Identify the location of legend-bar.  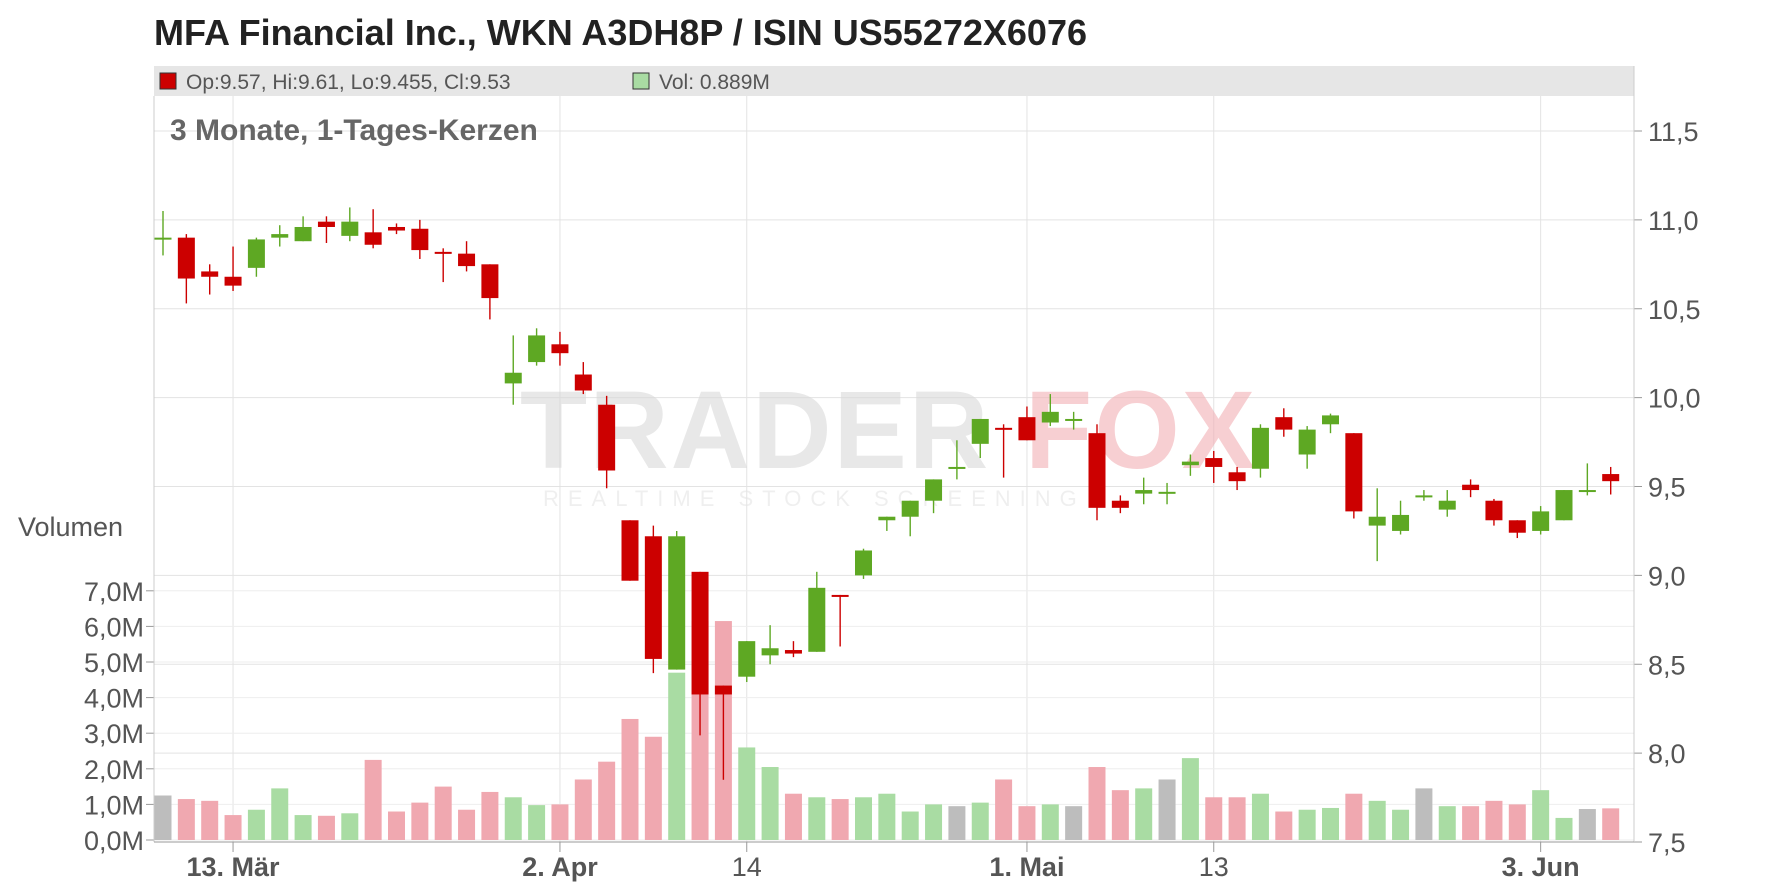
(894, 81).